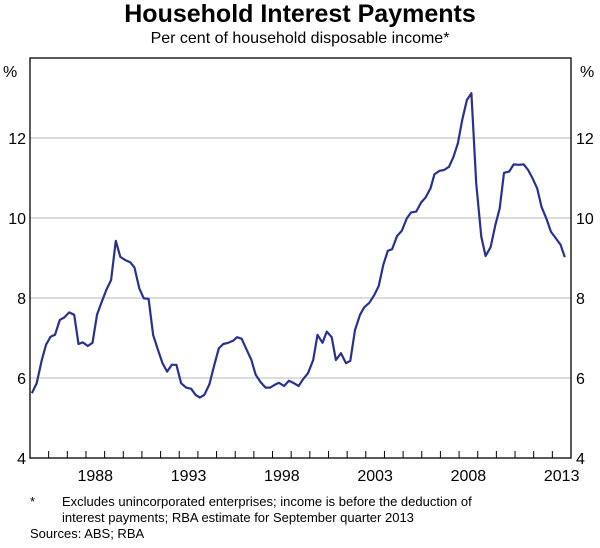  What do you see at coordinates (300, 454) in the screenshot?
I see `x-ticks` at bounding box center [300, 454].